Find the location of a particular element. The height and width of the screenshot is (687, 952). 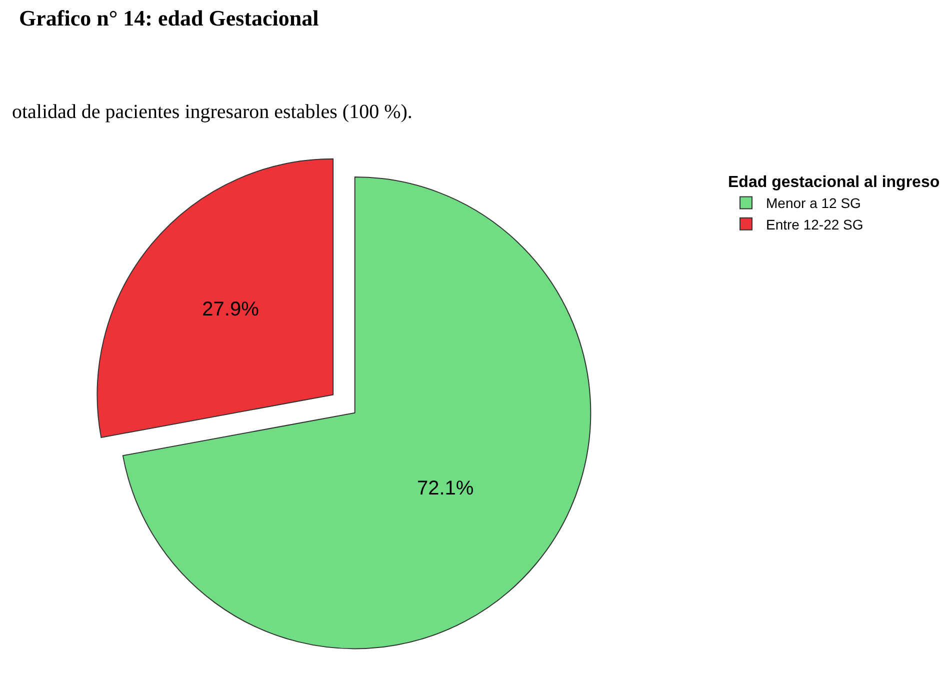

chart-title: Grafico n° 14: edad Gestacional is located at coordinates (169, 18).